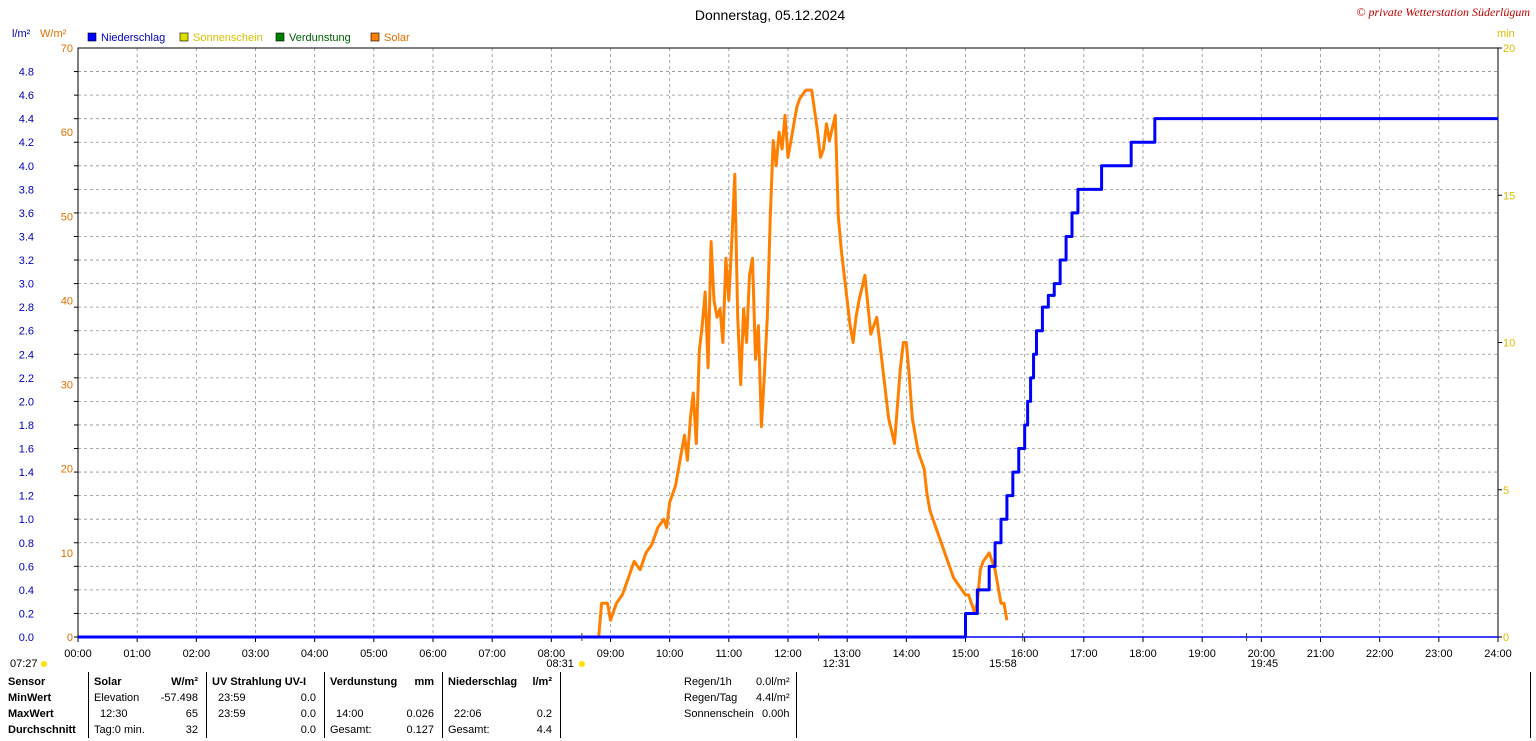 The width and height of the screenshot is (1536, 741). Describe the element at coordinates (788, 654) in the screenshot. I see `x-tick-label: 12:00` at that location.